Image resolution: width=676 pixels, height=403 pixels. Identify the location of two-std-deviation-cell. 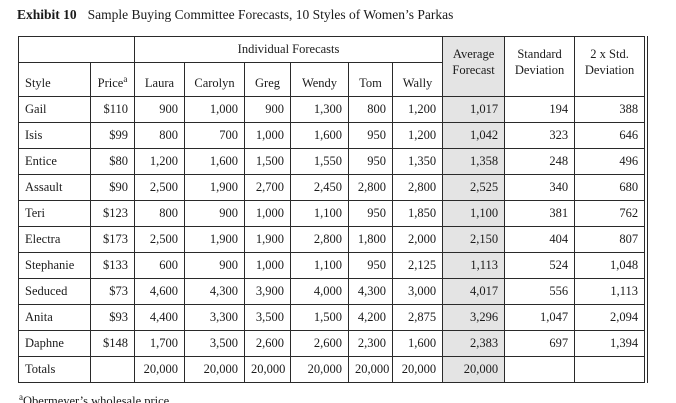
(610, 369).